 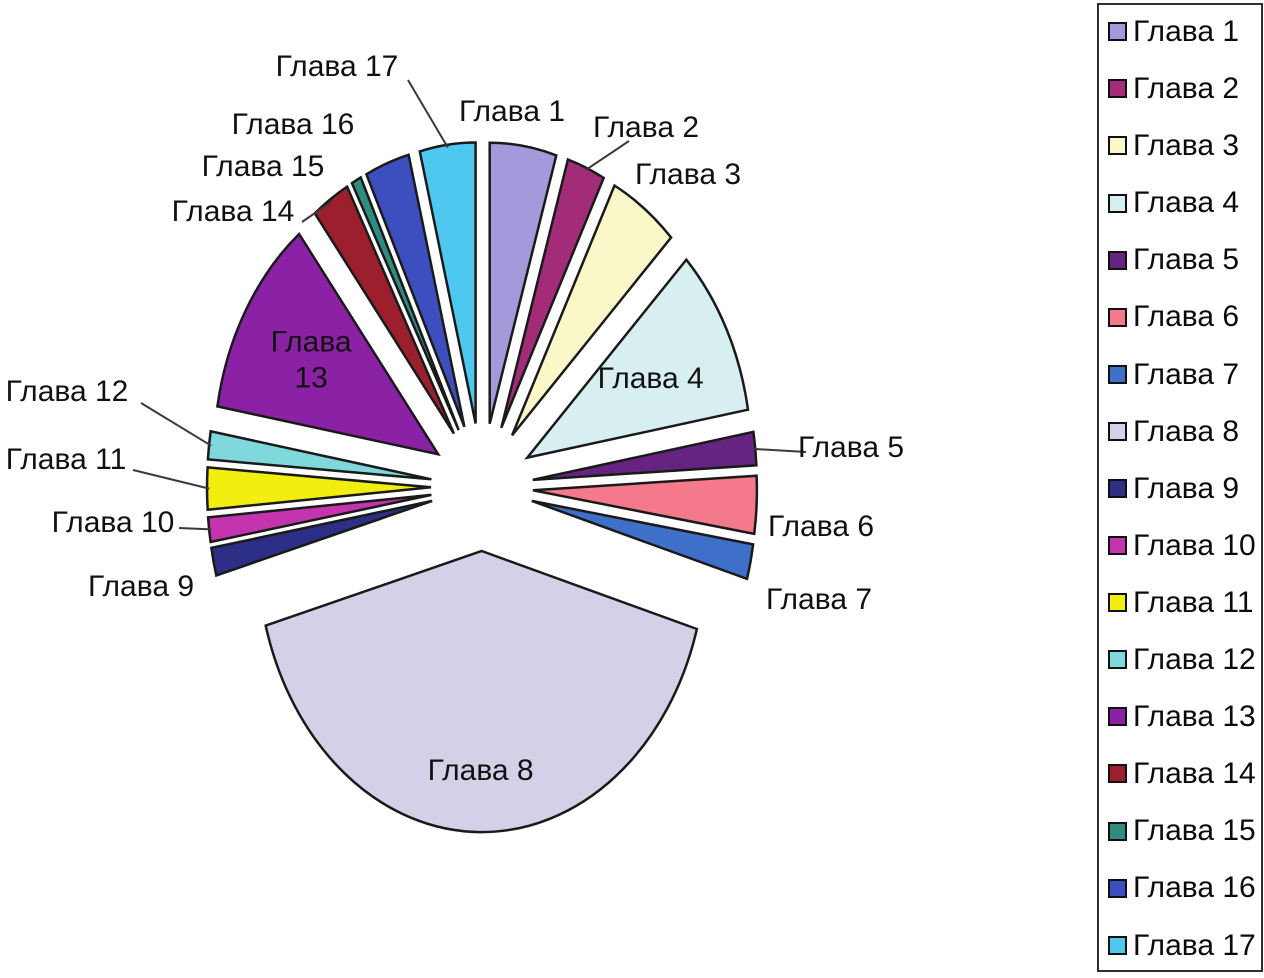 I want to click on legend-item-14: Глава 14, so click(x=1182, y=774).